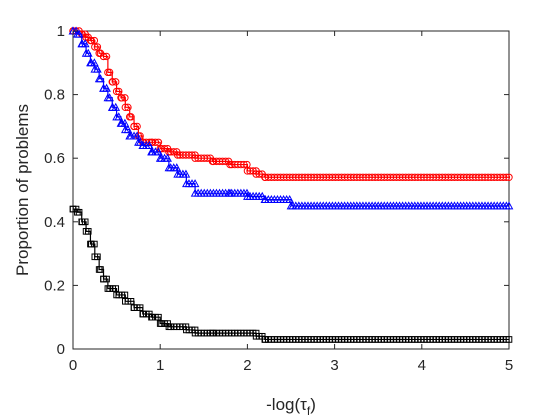 This screenshot has height=420, width=560. What do you see at coordinates (422, 365) in the screenshot?
I see `x-tick-label: 4` at bounding box center [422, 365].